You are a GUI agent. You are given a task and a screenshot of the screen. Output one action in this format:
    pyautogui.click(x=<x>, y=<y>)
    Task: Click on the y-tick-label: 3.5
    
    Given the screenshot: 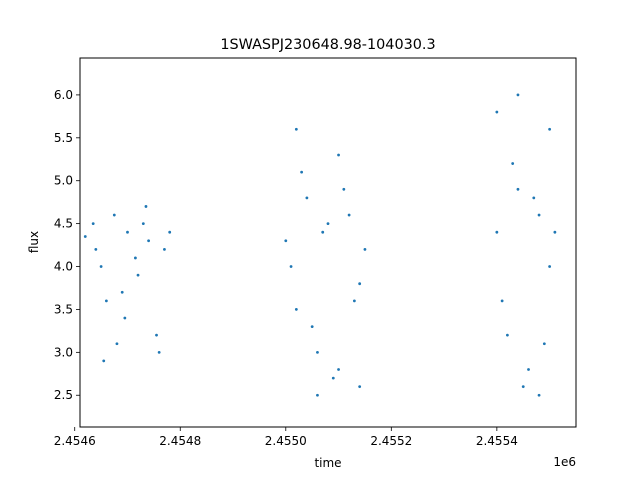 What is the action you would take?
    pyautogui.click(x=63, y=309)
    